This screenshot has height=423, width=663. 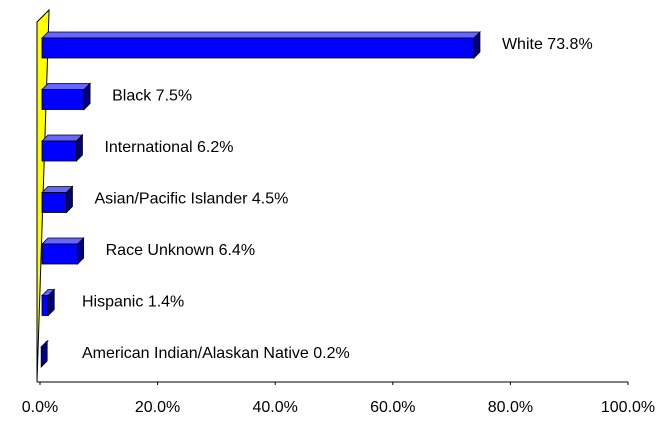 What do you see at coordinates (392, 407) in the screenshot?
I see `x-tick-label: 60.0%` at bounding box center [392, 407].